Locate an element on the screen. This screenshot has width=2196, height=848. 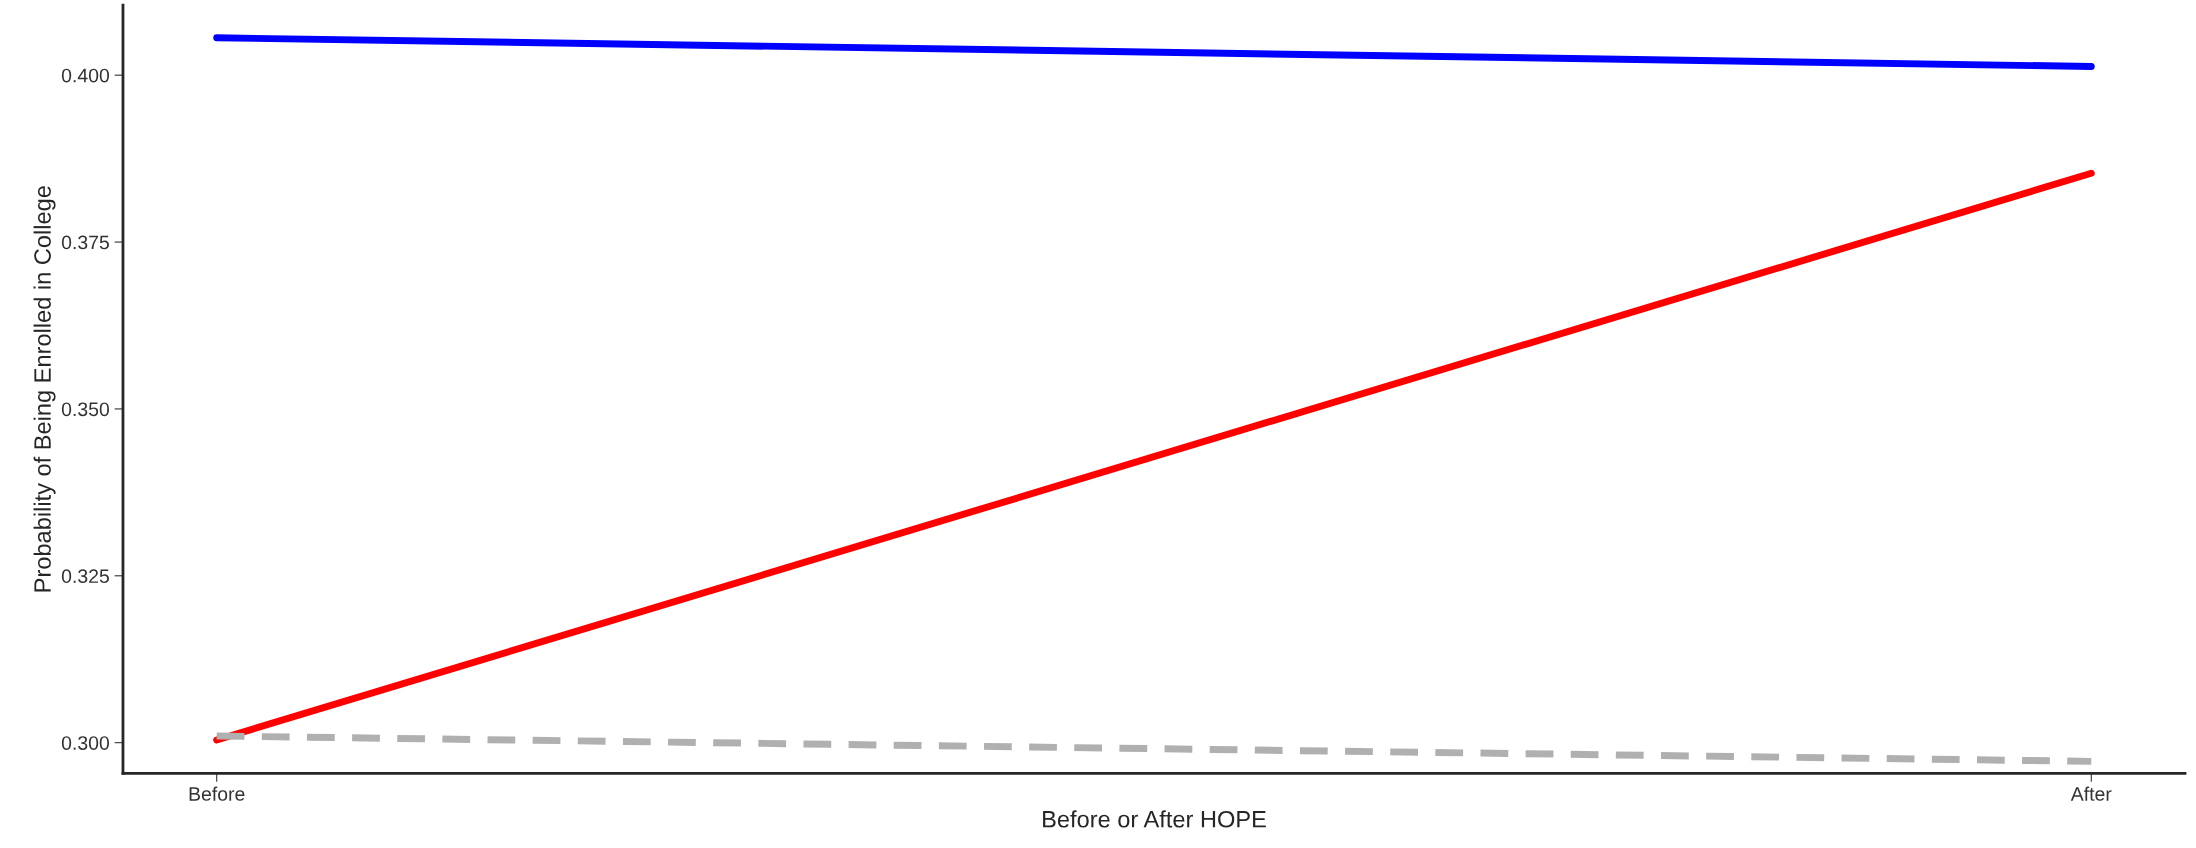
y-axis-title: Probability of Being Enrolled in College is located at coordinates (44, 389).